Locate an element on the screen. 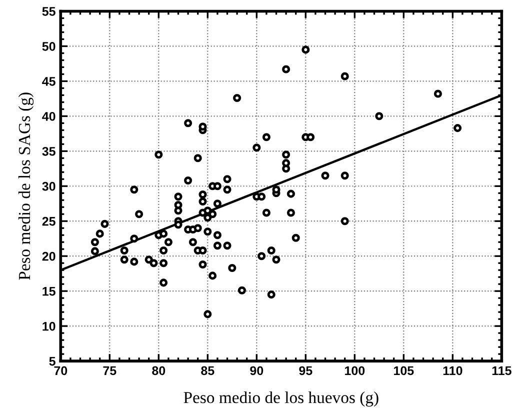 The image size is (514, 415). y-tick-label: 20 is located at coordinates (49, 256).